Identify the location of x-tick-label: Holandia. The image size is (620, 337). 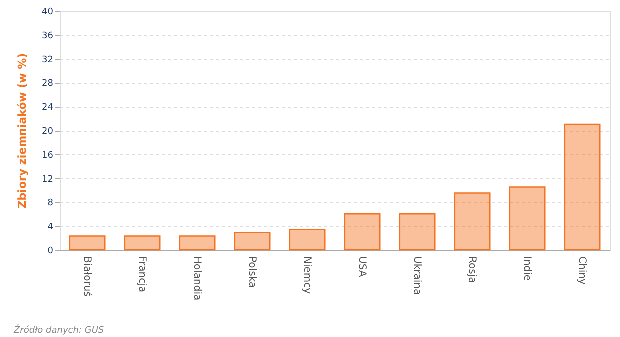
(197, 278).